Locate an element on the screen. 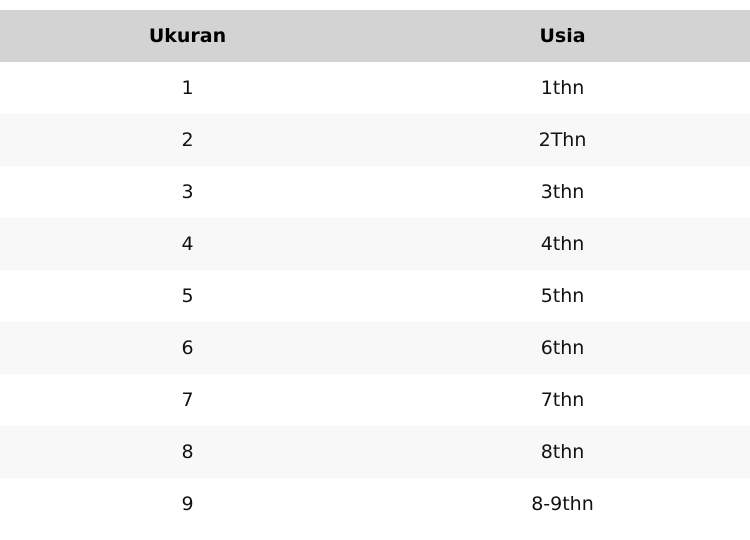 The height and width of the screenshot is (540, 750). cell-ukuran: 8 is located at coordinates (187, 452).